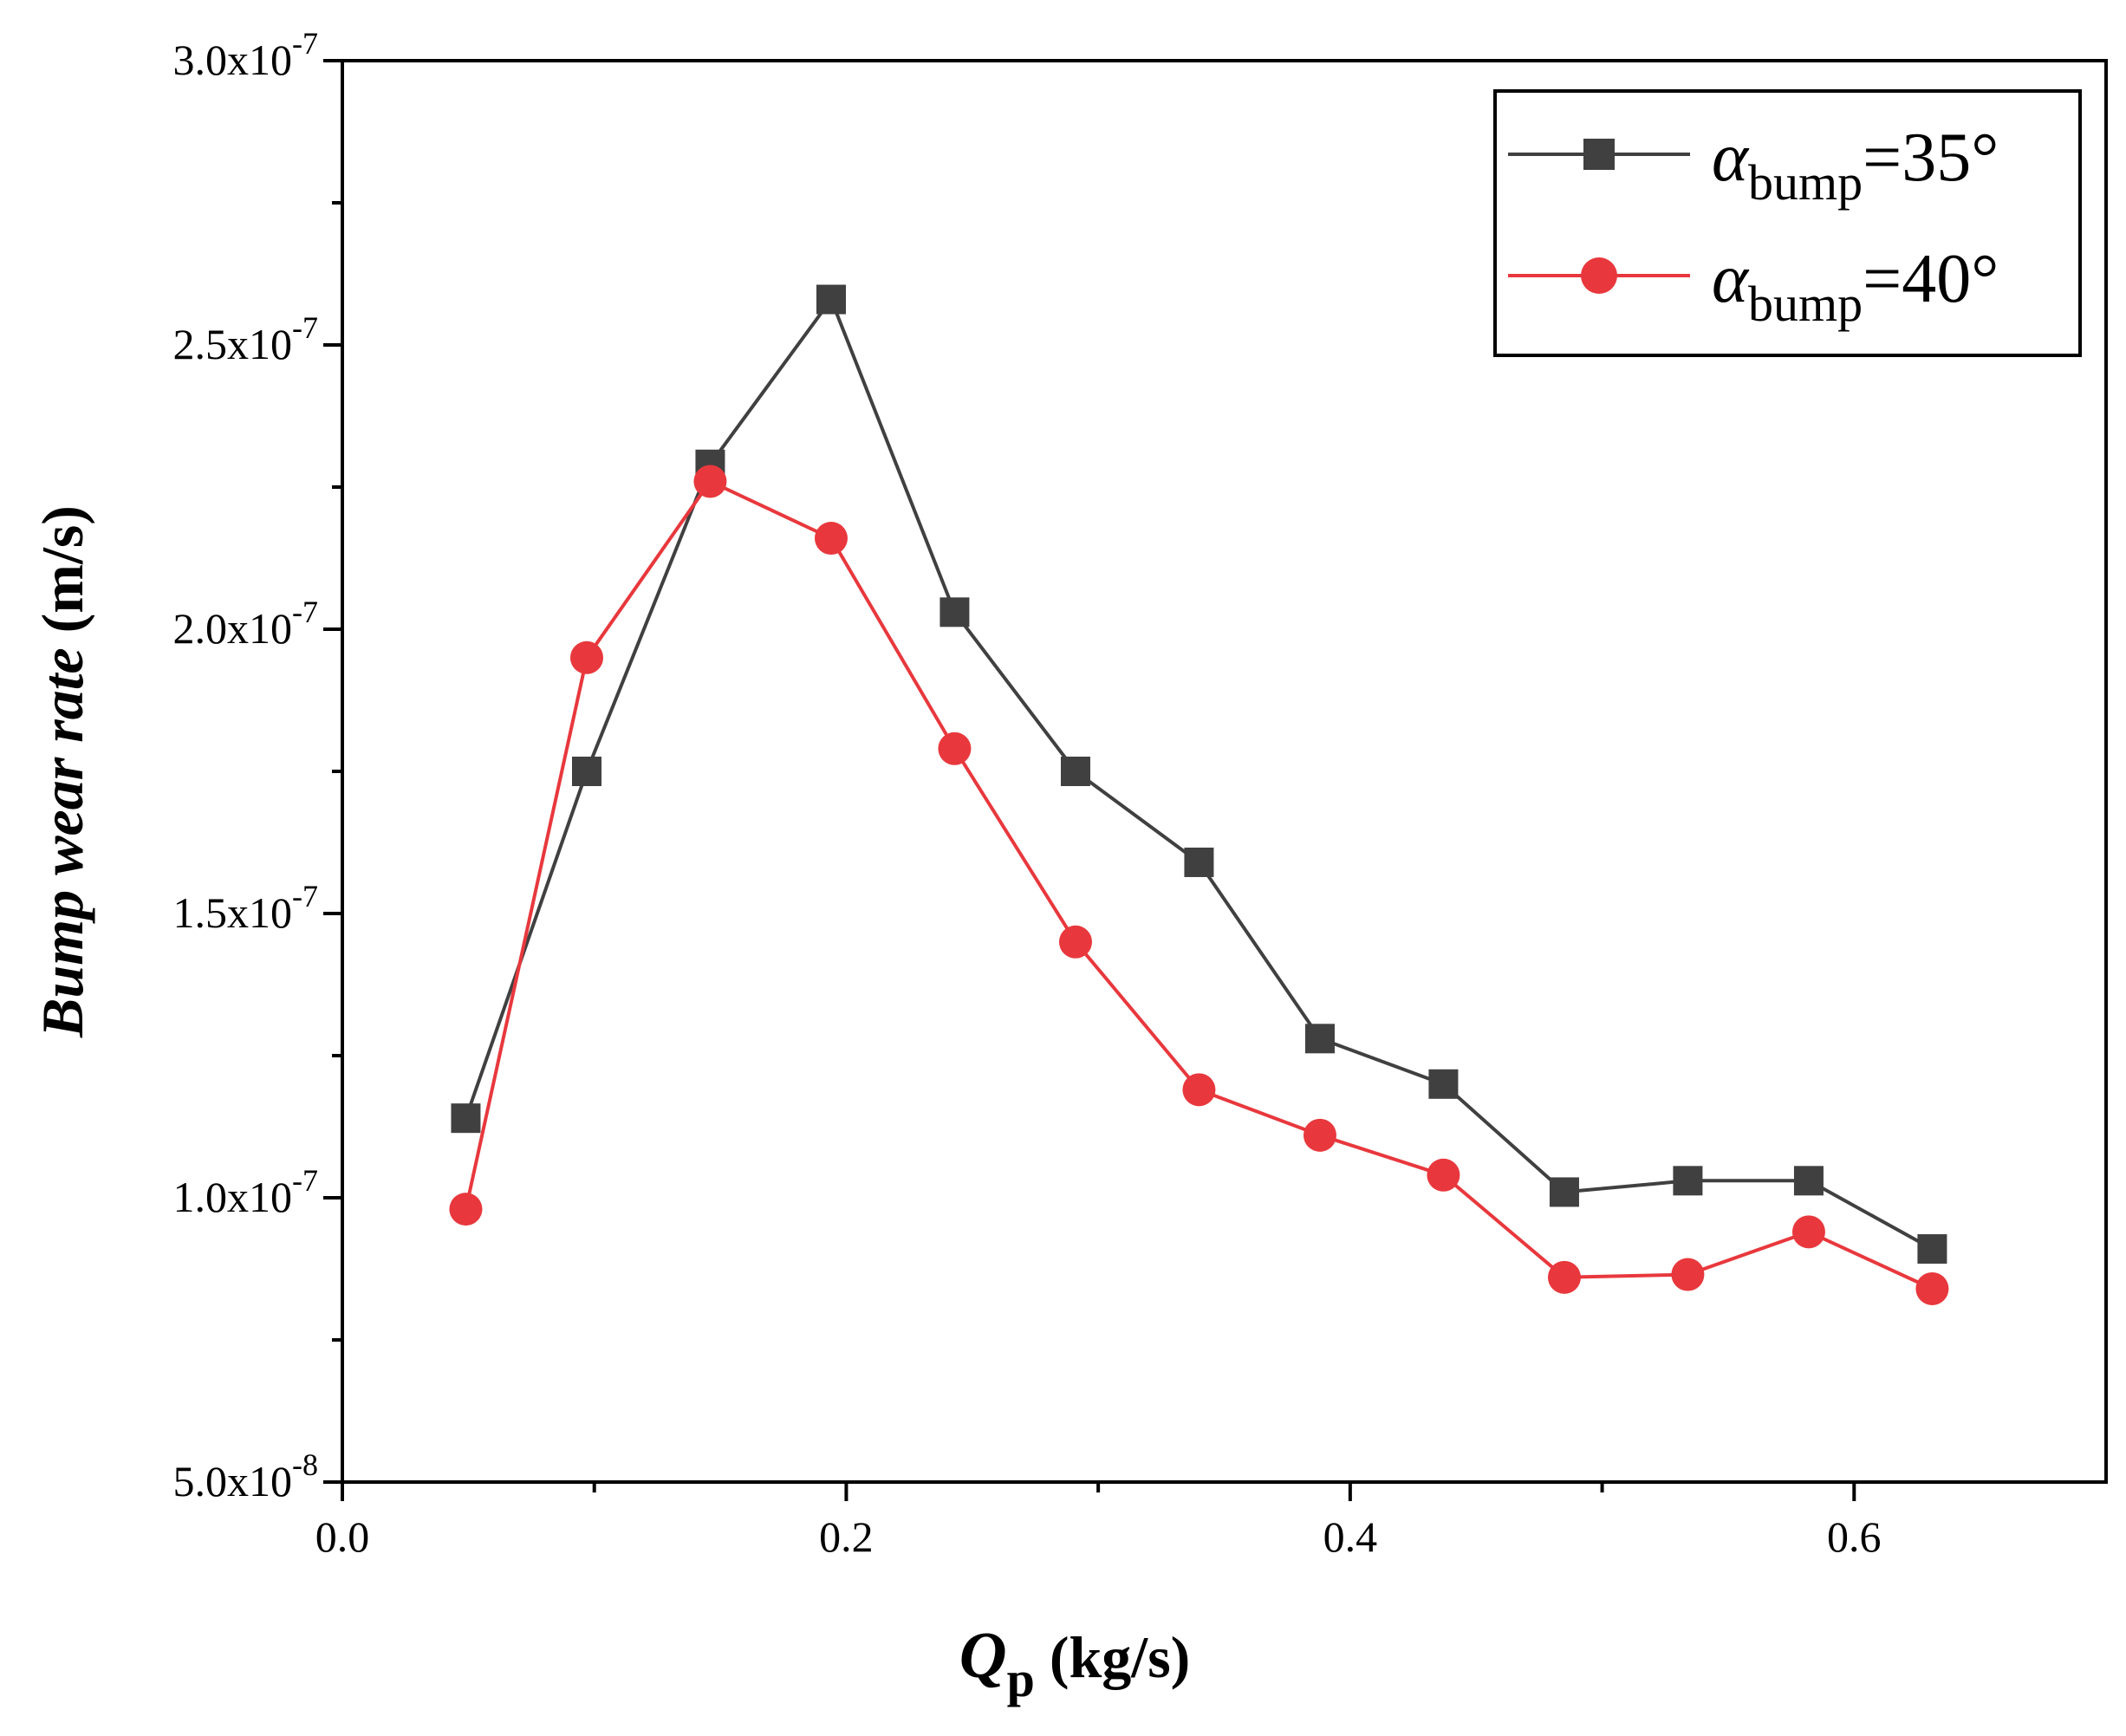 The width and height of the screenshot is (2126, 1736). Describe the element at coordinates (846, 1536) in the screenshot. I see `x-tick-label-1: 0.2` at that location.